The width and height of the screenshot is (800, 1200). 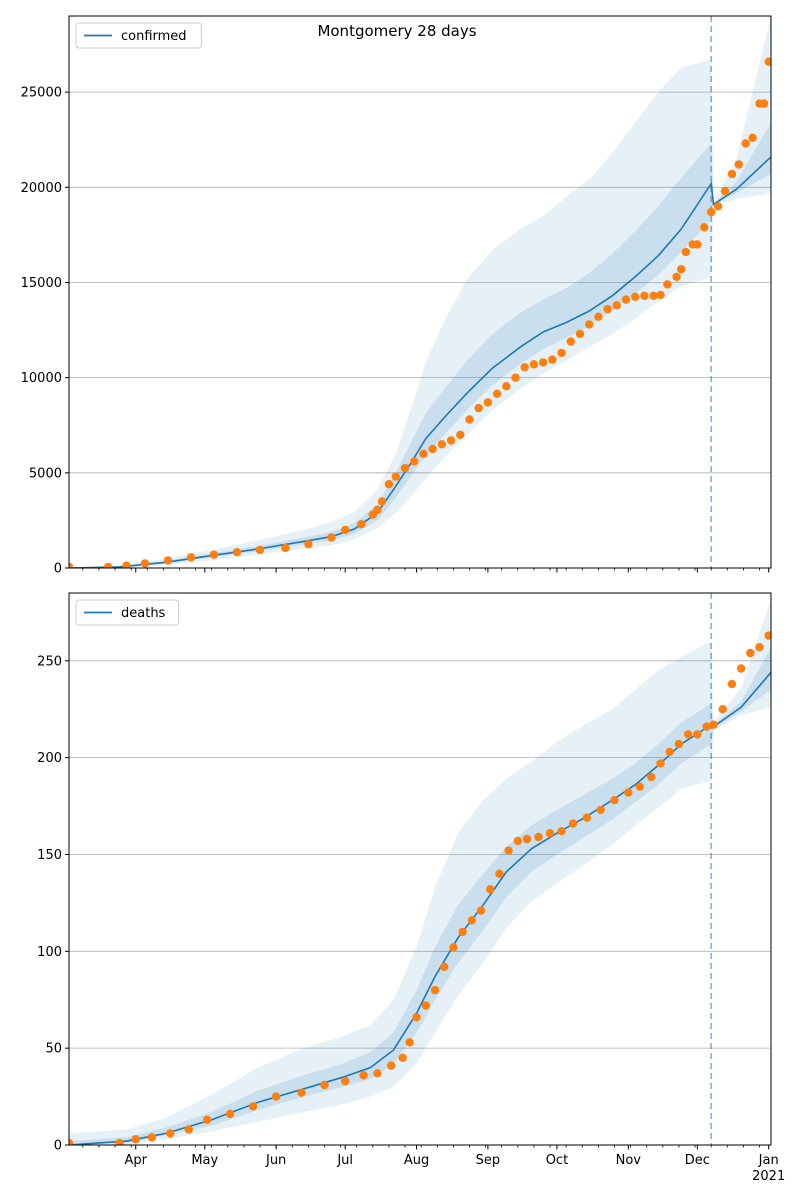 I want to click on x-tick-label: Oct, so click(x=557, y=1160).